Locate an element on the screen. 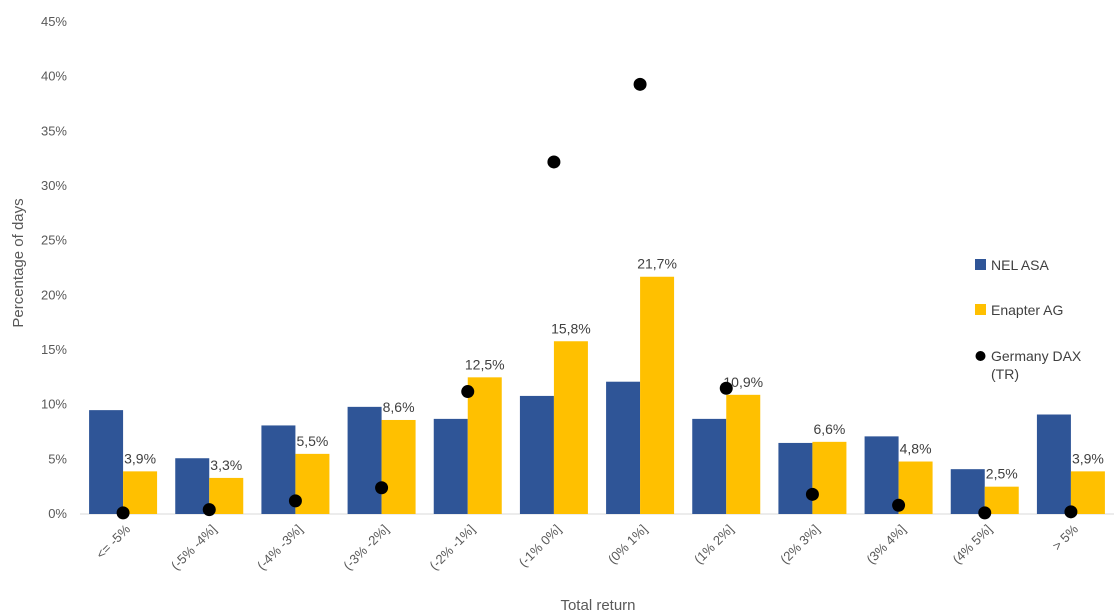 Image resolution: width=1114 pixels, height=614 pixels. x-tick-label: (-5% -4%] is located at coordinates (193, 547).